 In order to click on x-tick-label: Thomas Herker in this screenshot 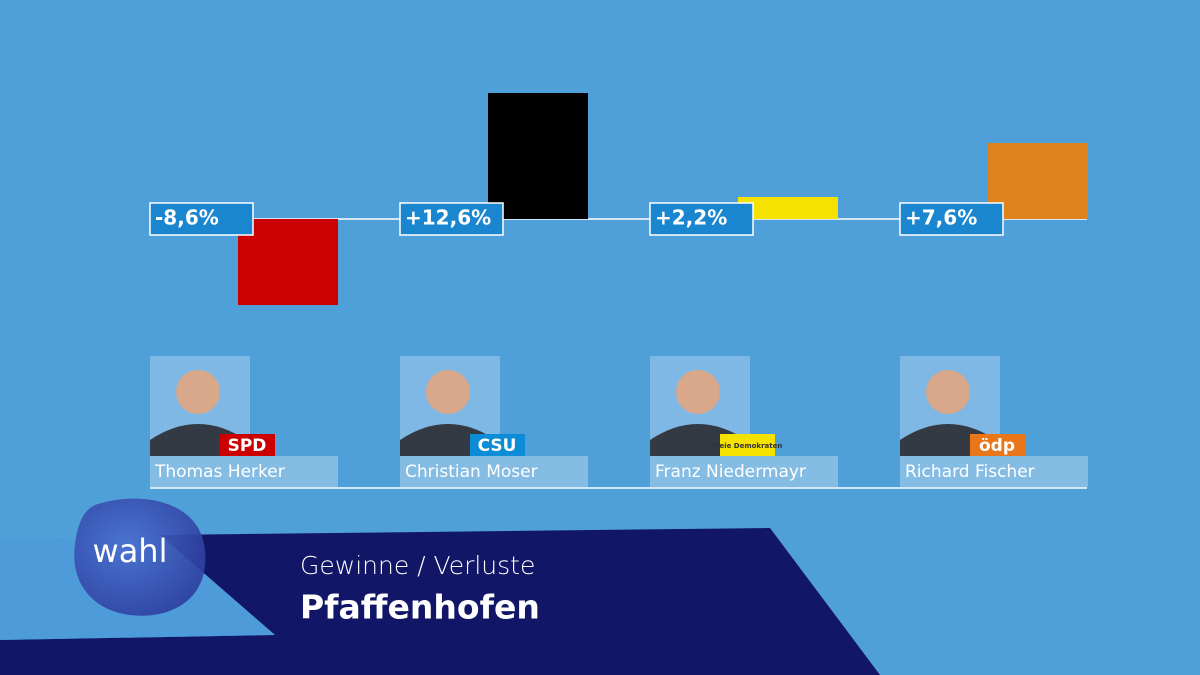, I will do `click(219, 472)`.